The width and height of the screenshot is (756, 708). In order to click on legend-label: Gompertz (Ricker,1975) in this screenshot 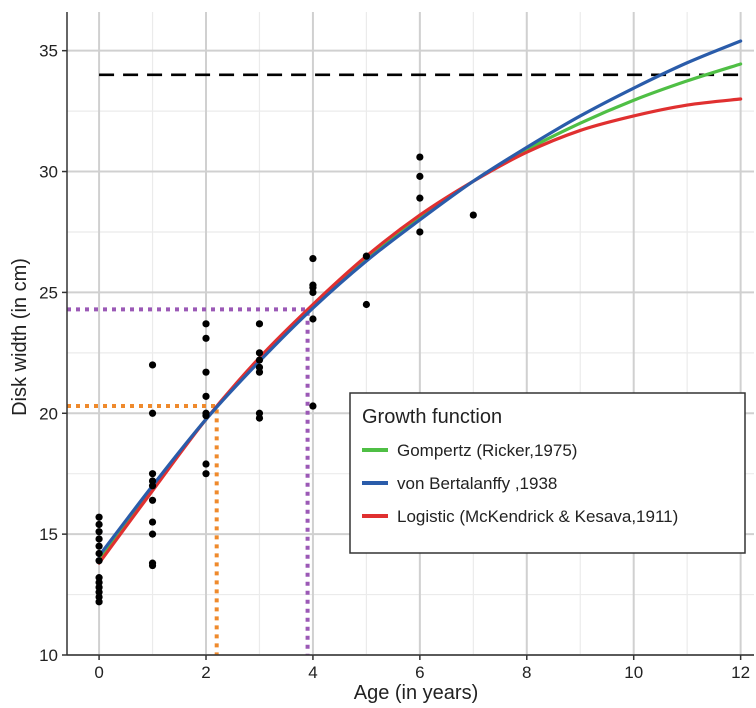, I will do `click(487, 450)`.